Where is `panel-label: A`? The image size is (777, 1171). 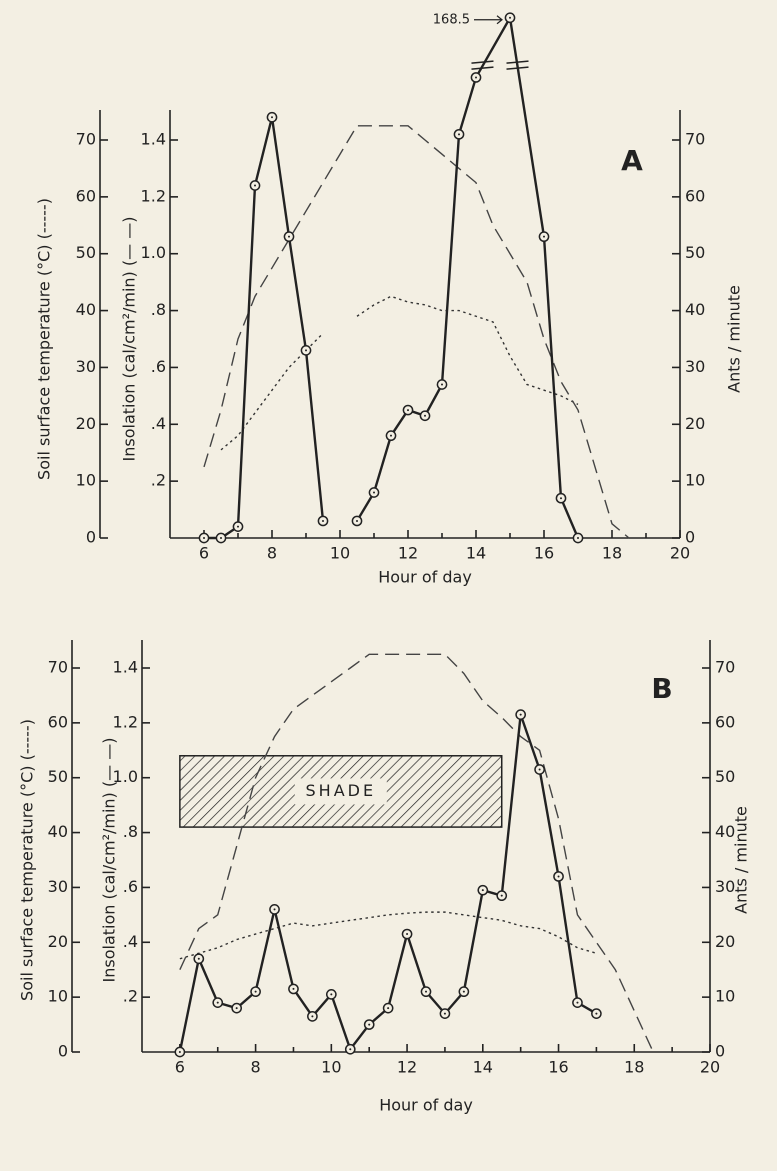
panel-label: A is located at coordinates (632, 160).